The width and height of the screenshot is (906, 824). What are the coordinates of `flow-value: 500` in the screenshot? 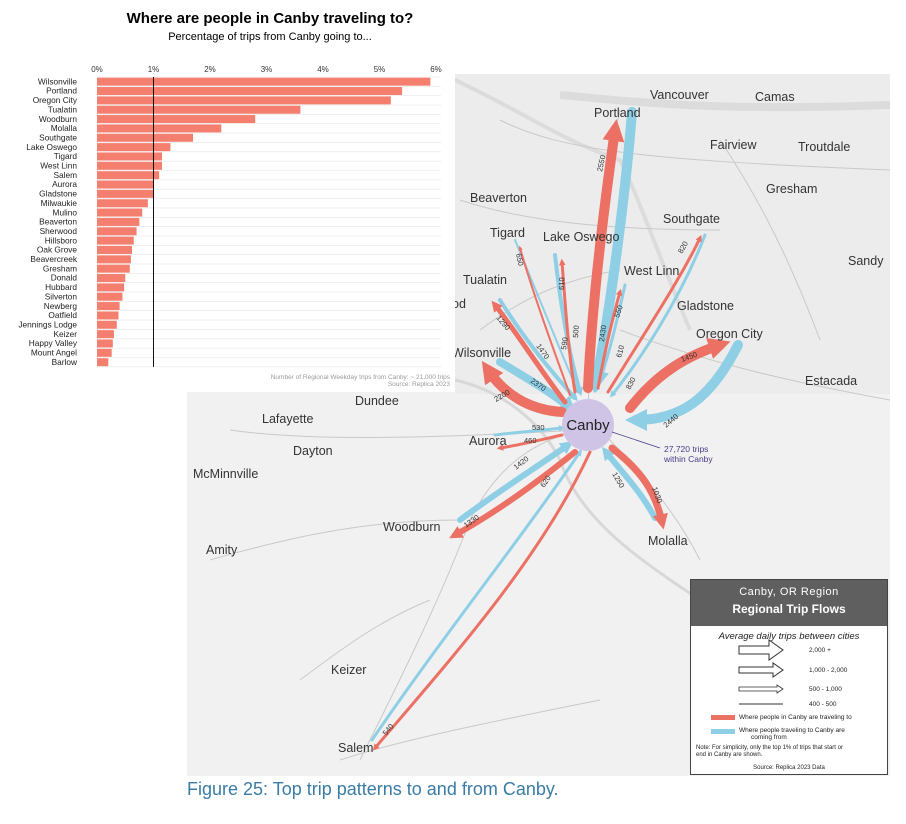 It's located at (576, 331).